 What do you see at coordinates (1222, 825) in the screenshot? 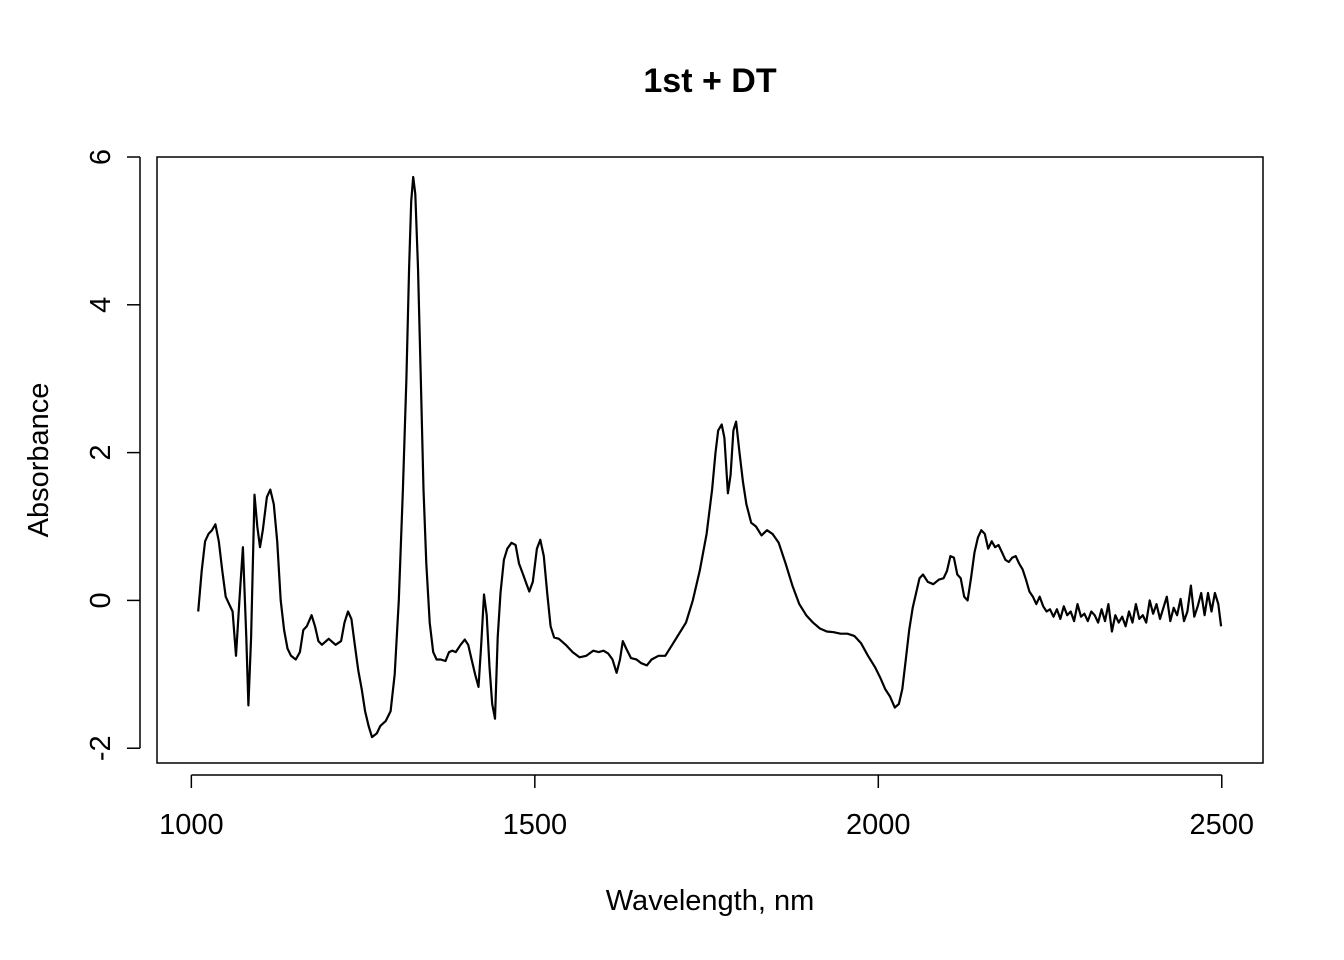
I see `x-tick-label: 2500` at bounding box center [1222, 825].